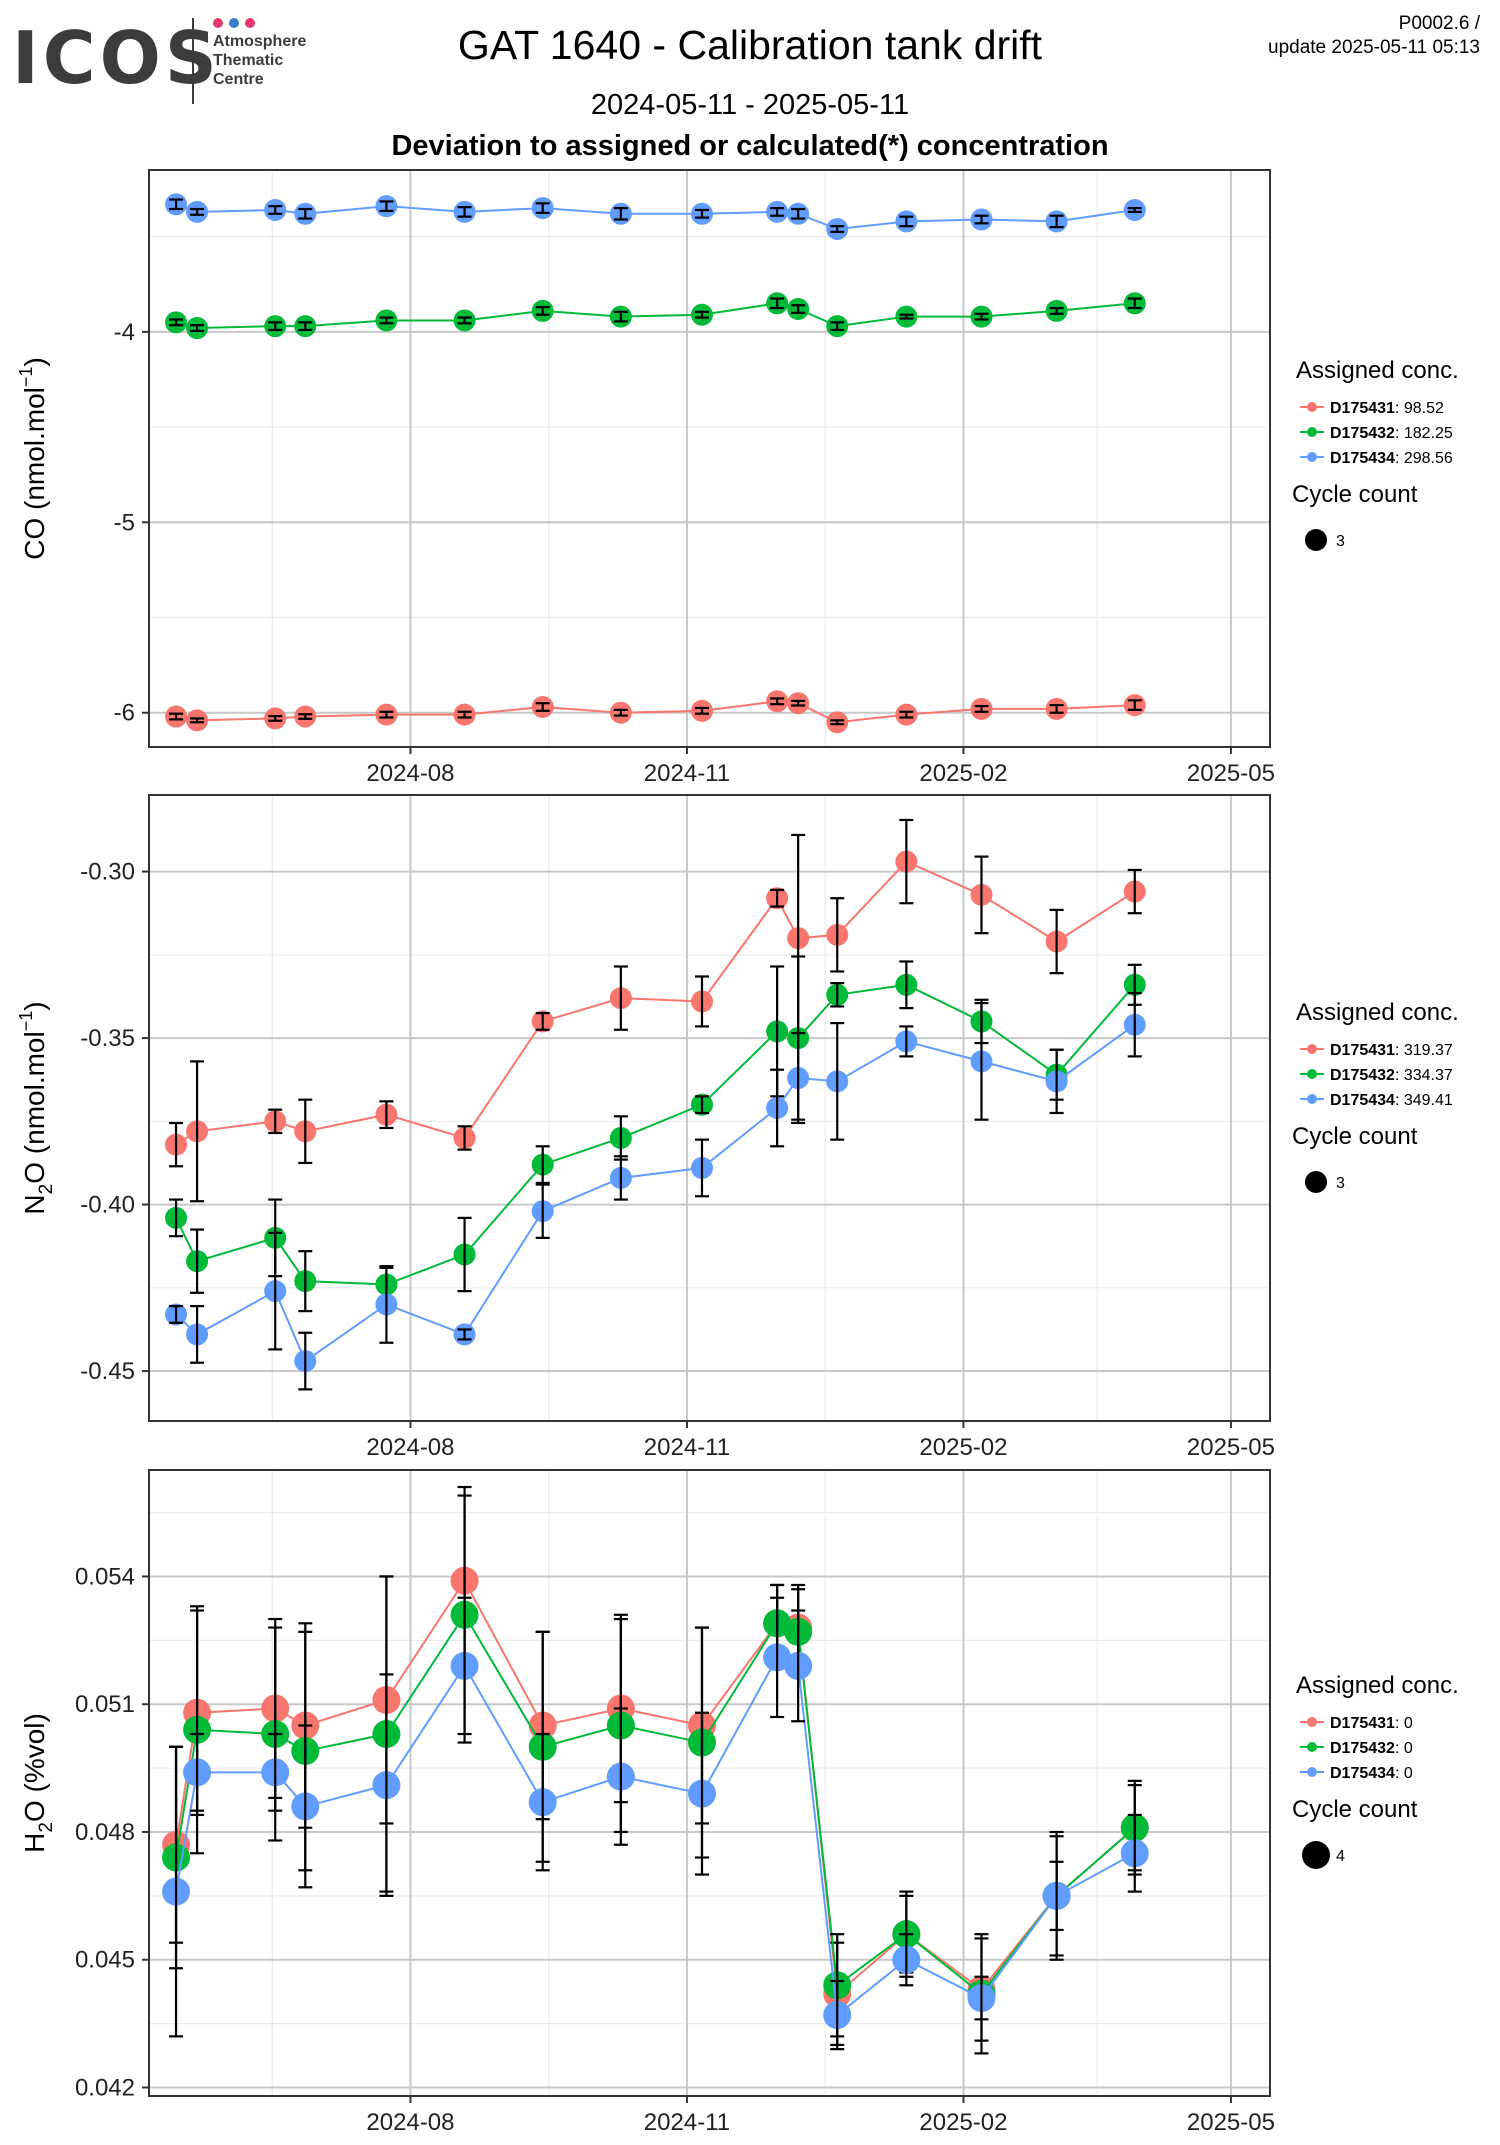 The width and height of the screenshot is (1500, 2145). Describe the element at coordinates (105, 1704) in the screenshot. I see `y-tick-label: 0.051` at that location.